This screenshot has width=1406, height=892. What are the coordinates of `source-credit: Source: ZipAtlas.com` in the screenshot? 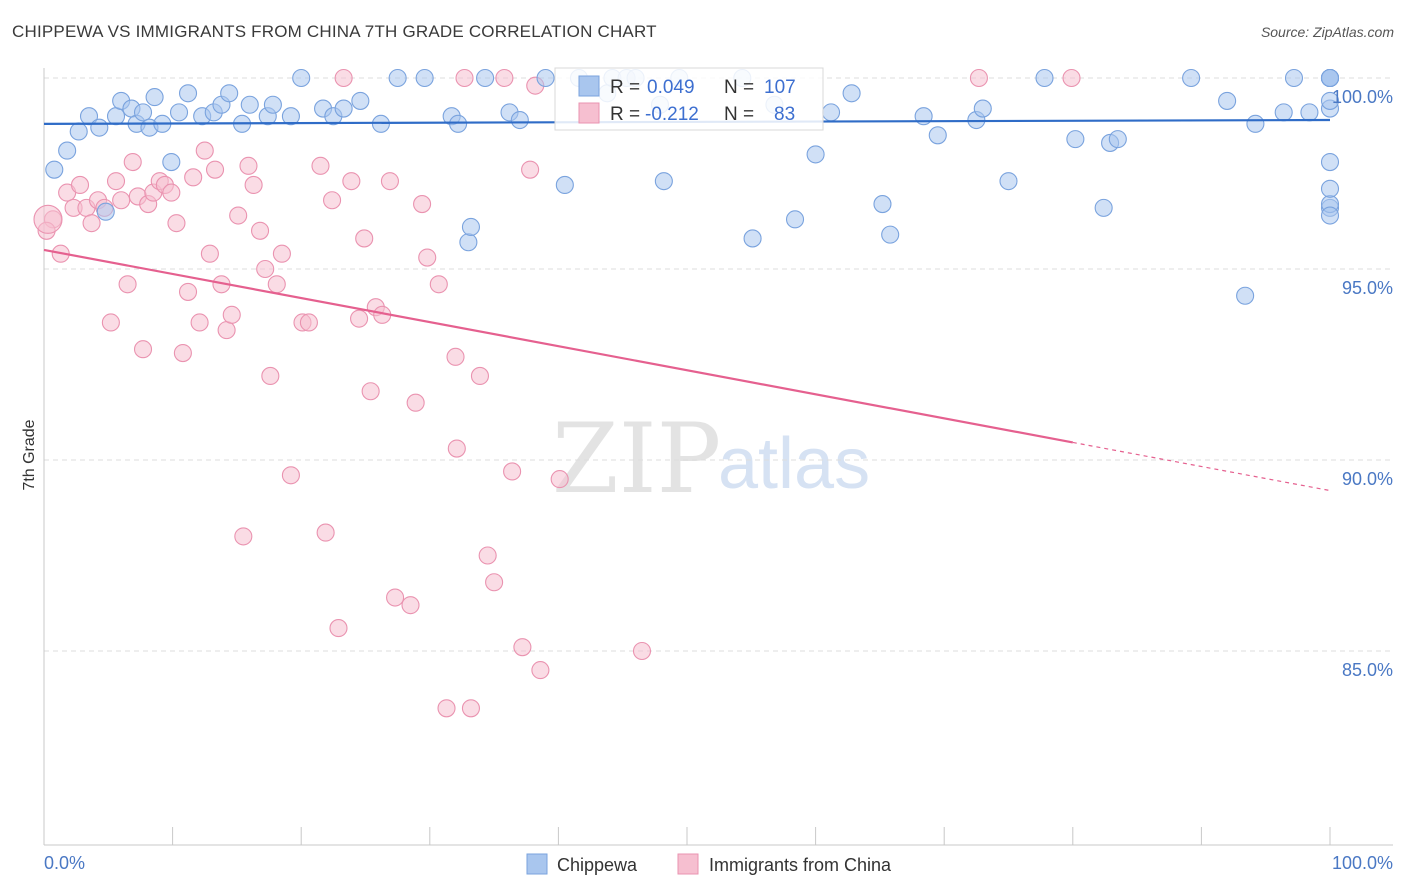 It's located at (1327, 32).